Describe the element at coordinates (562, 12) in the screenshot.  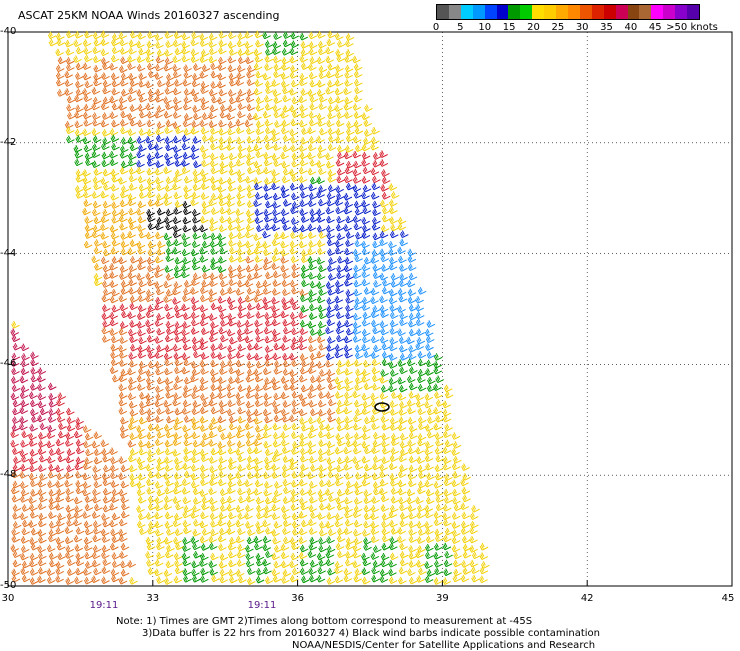
I see `legend-swatch` at that location.